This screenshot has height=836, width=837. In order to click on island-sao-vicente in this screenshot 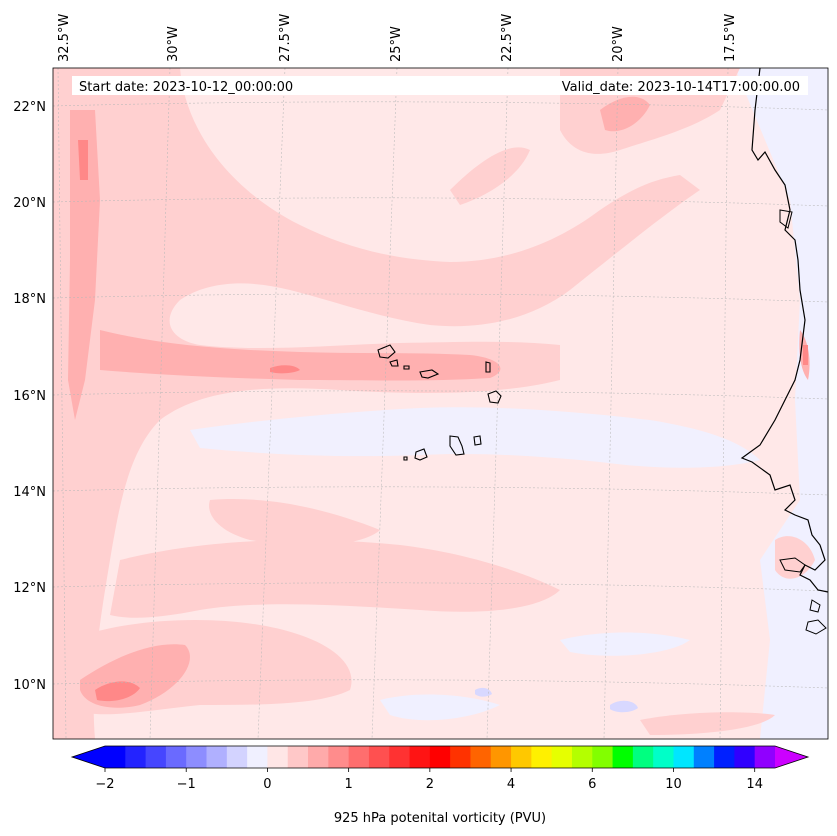, I will do `click(394, 363)`.